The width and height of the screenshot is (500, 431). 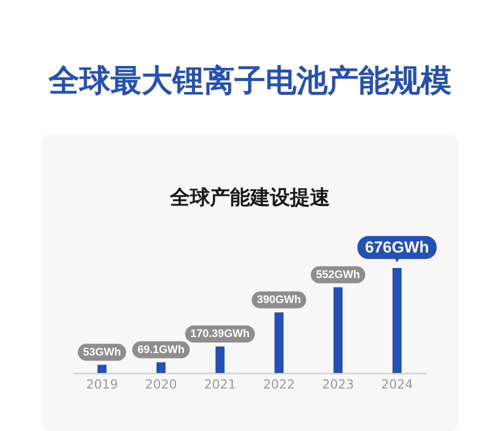 What do you see at coordinates (250, 81) in the screenshot?
I see `chart-title: 全球最大锂离子电池产能规模` at bounding box center [250, 81].